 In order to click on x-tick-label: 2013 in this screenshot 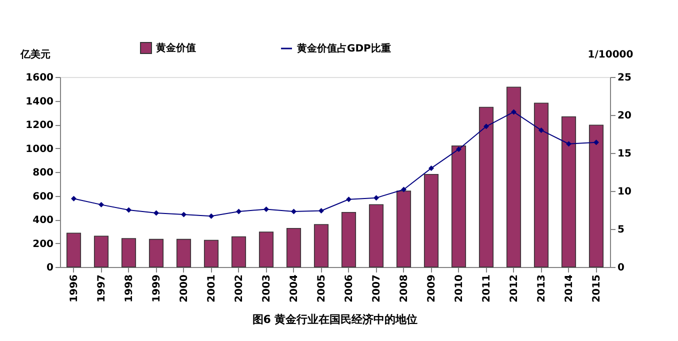, I will do `click(542, 288)`.